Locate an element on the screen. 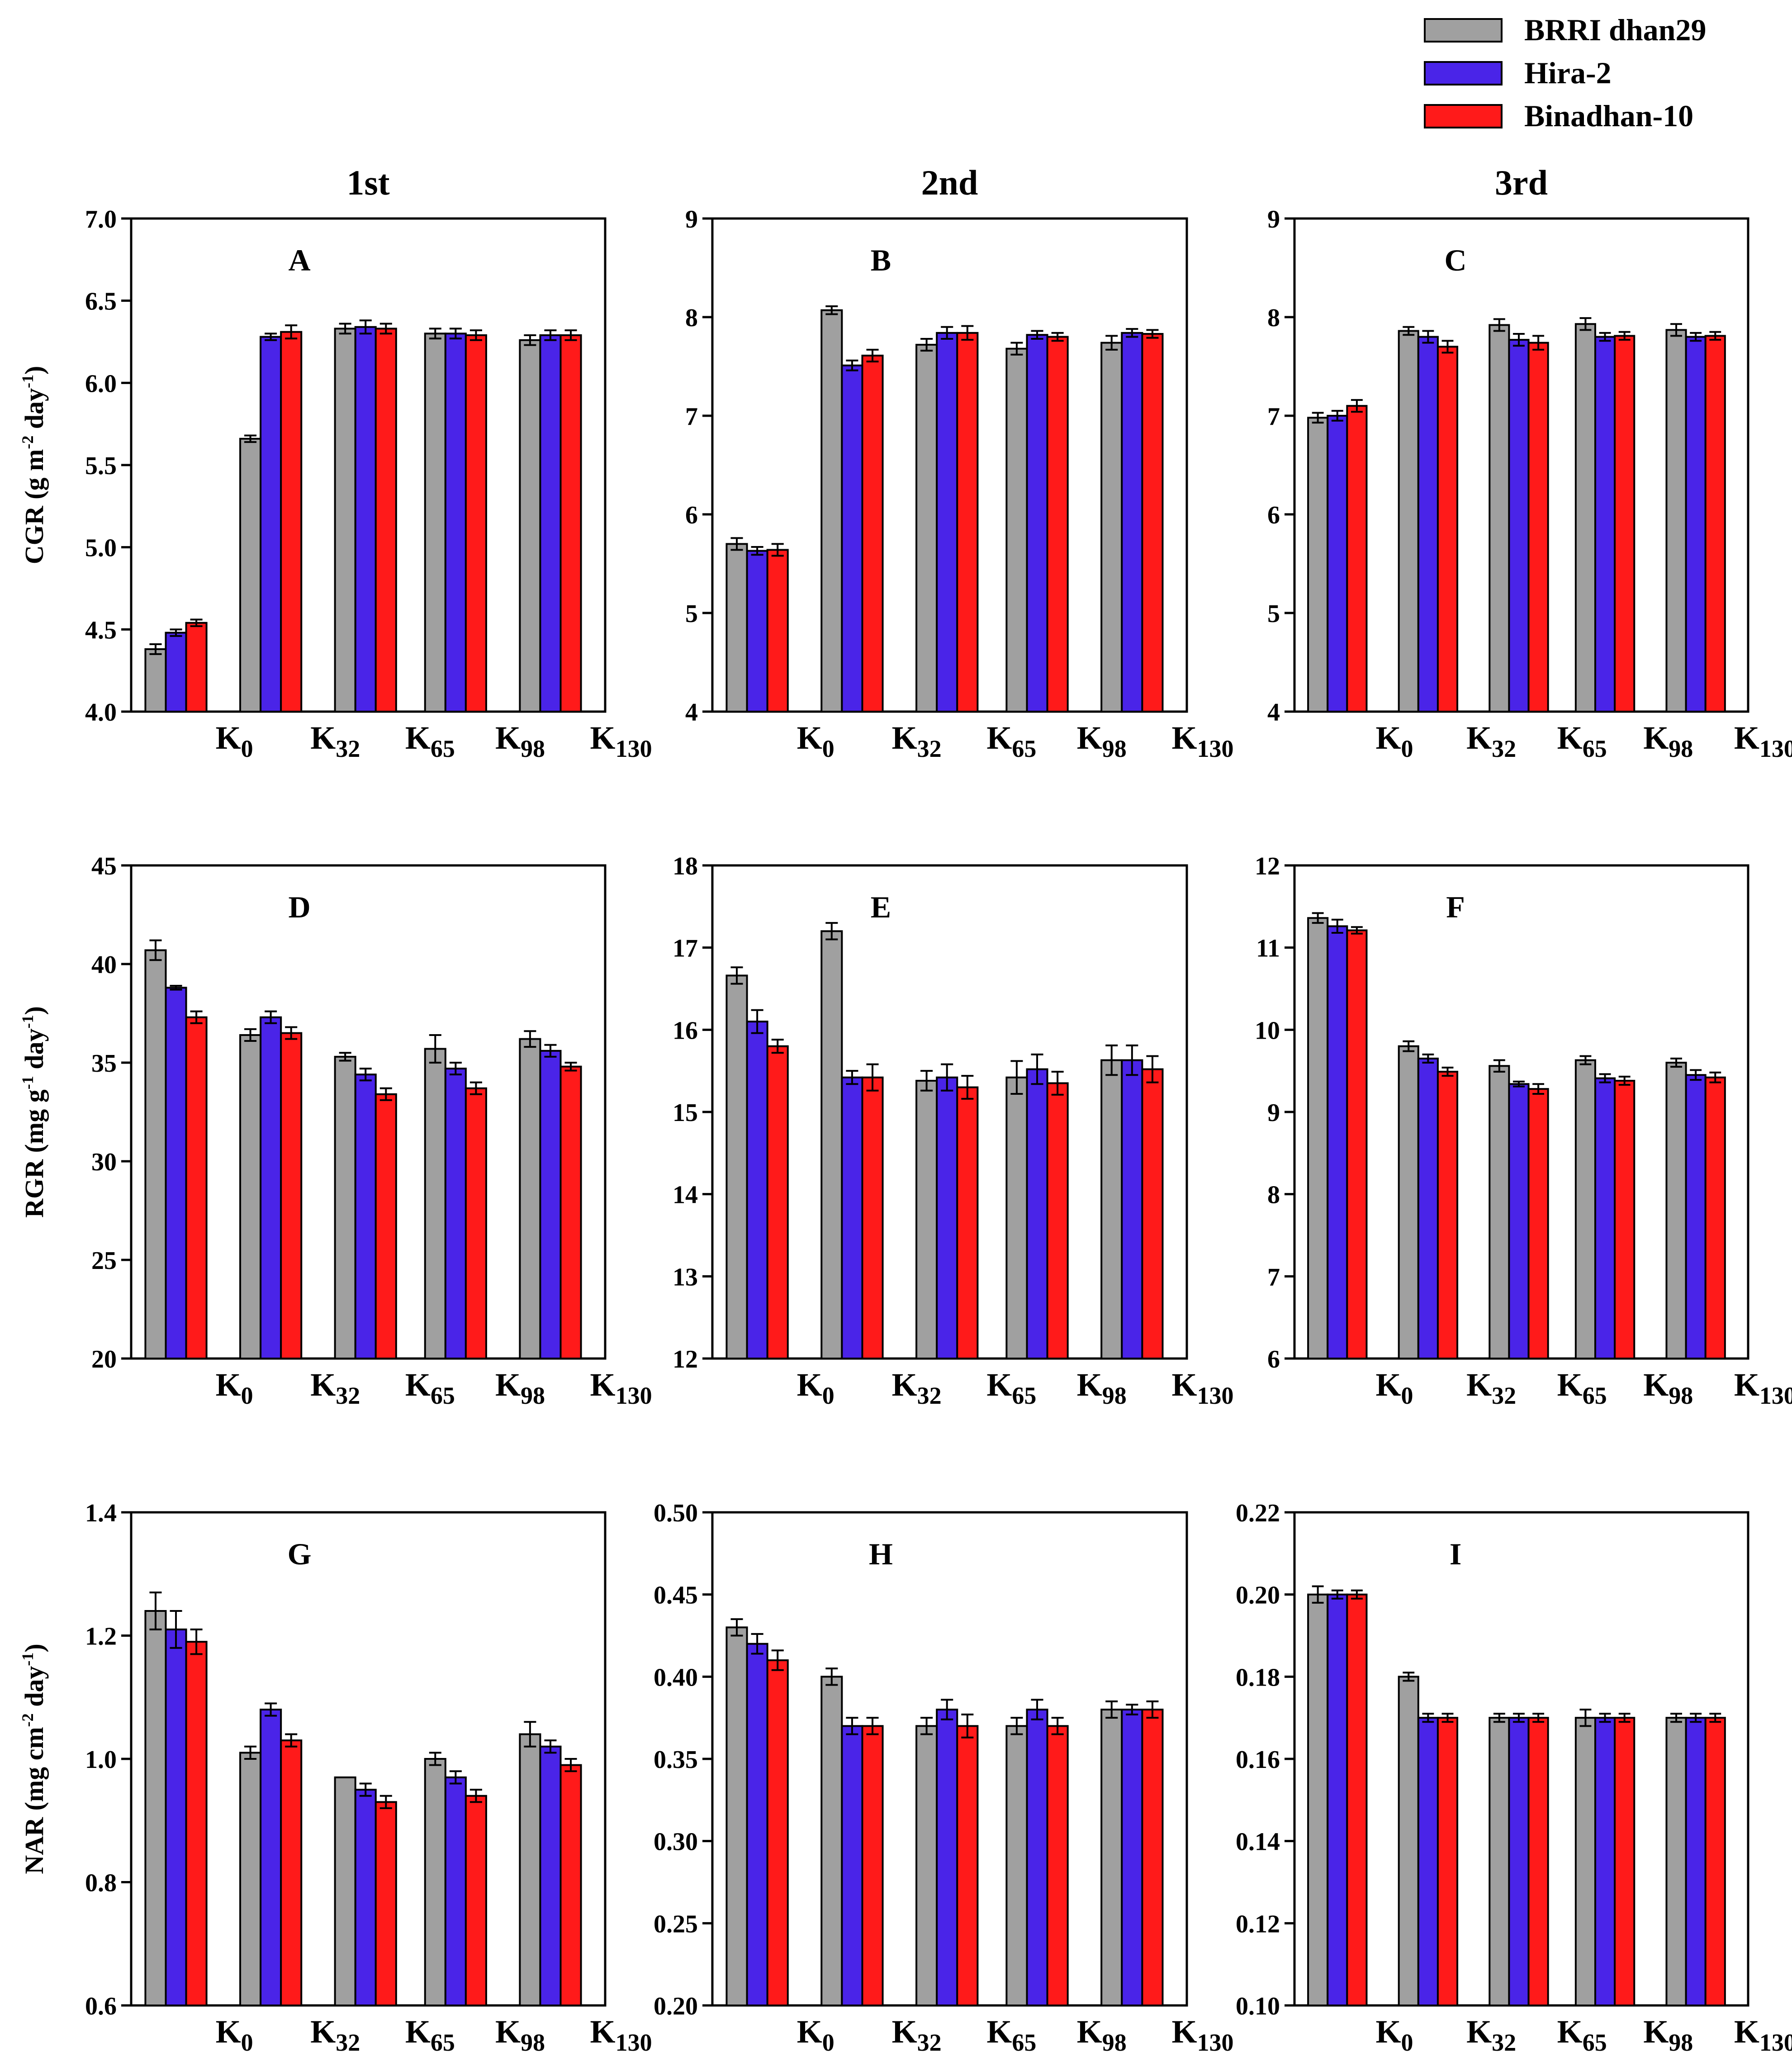 Image resolution: width=1792 pixels, height=2057 pixels. y-tick-label: 12 is located at coordinates (685, 1359).